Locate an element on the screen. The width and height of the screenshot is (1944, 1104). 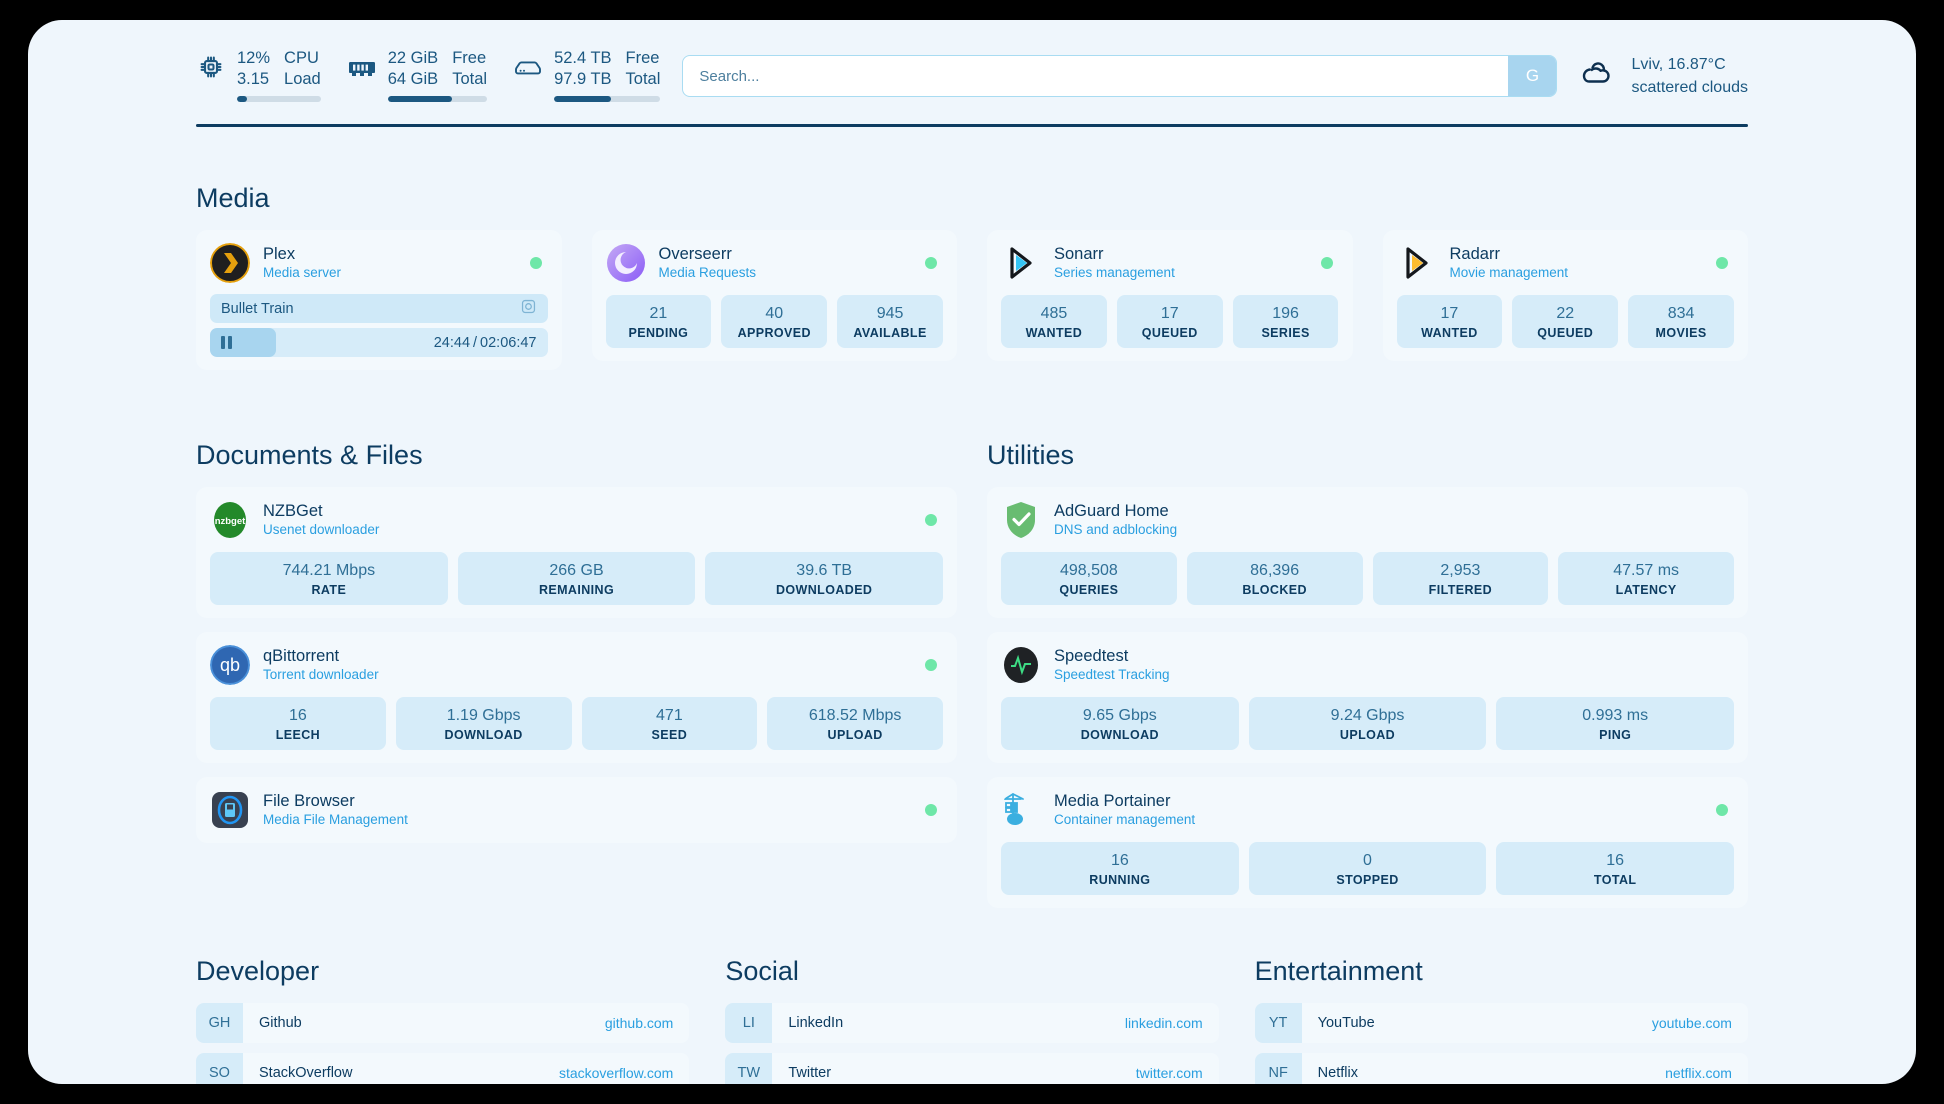
stat-tile: 266 GB REMAINING is located at coordinates (576, 579).